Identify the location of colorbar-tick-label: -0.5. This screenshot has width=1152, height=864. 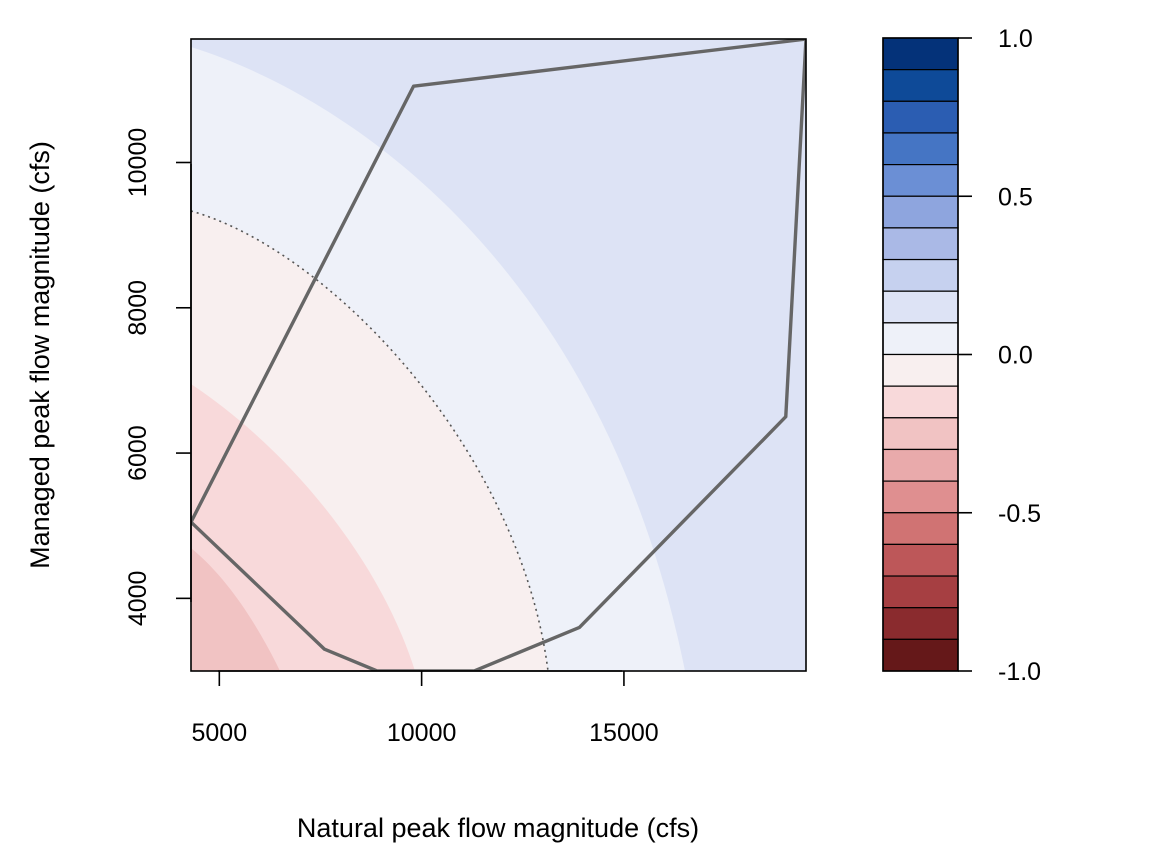
(1019, 514).